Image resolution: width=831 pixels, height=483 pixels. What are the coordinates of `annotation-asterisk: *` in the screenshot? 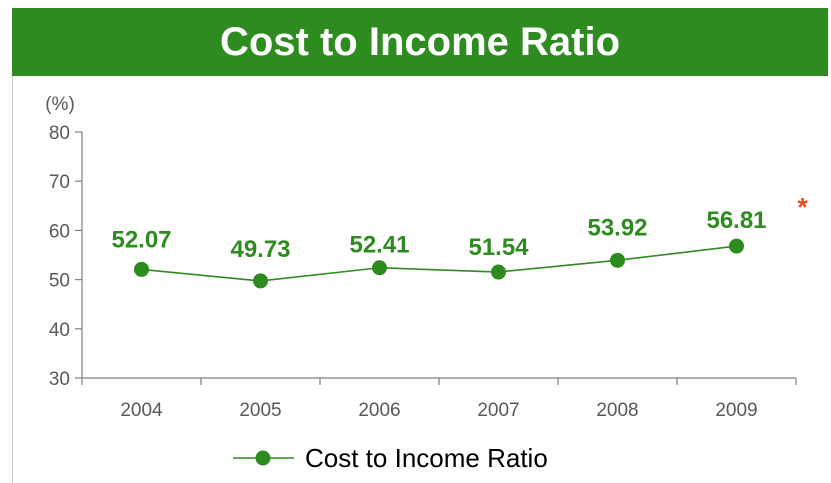 It's located at (802, 207).